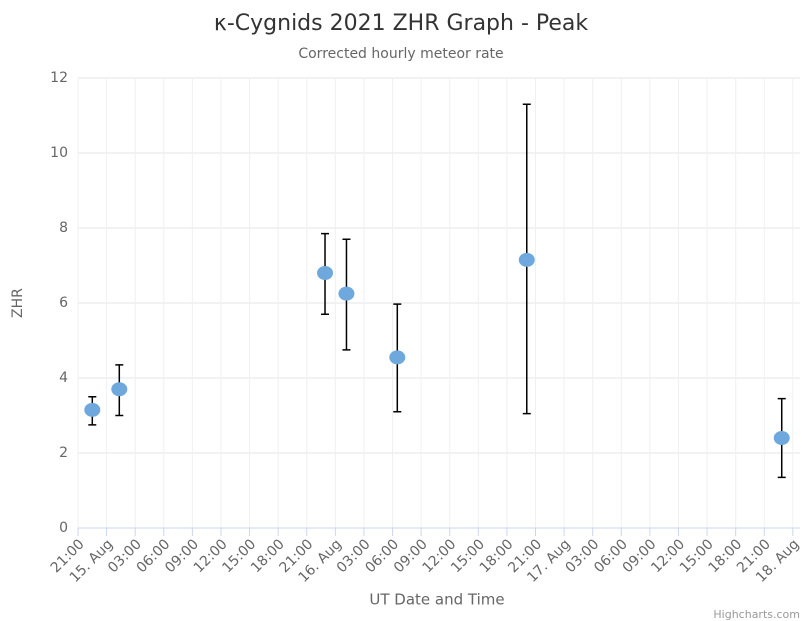 Image resolution: width=802 pixels, height=621 pixels. Describe the element at coordinates (401, 23) in the screenshot. I see `chart-title: κ-Cygnids 2021 ZHR Graph - Peak` at that location.